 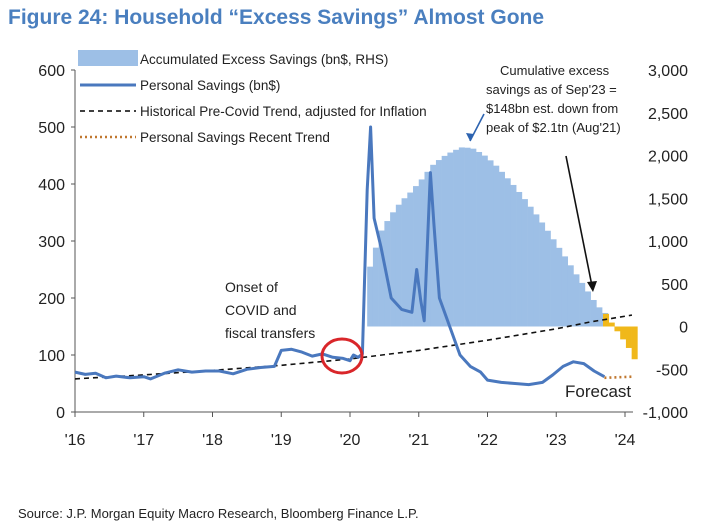 I want to click on left-tick-label: 600, so click(x=51, y=71).